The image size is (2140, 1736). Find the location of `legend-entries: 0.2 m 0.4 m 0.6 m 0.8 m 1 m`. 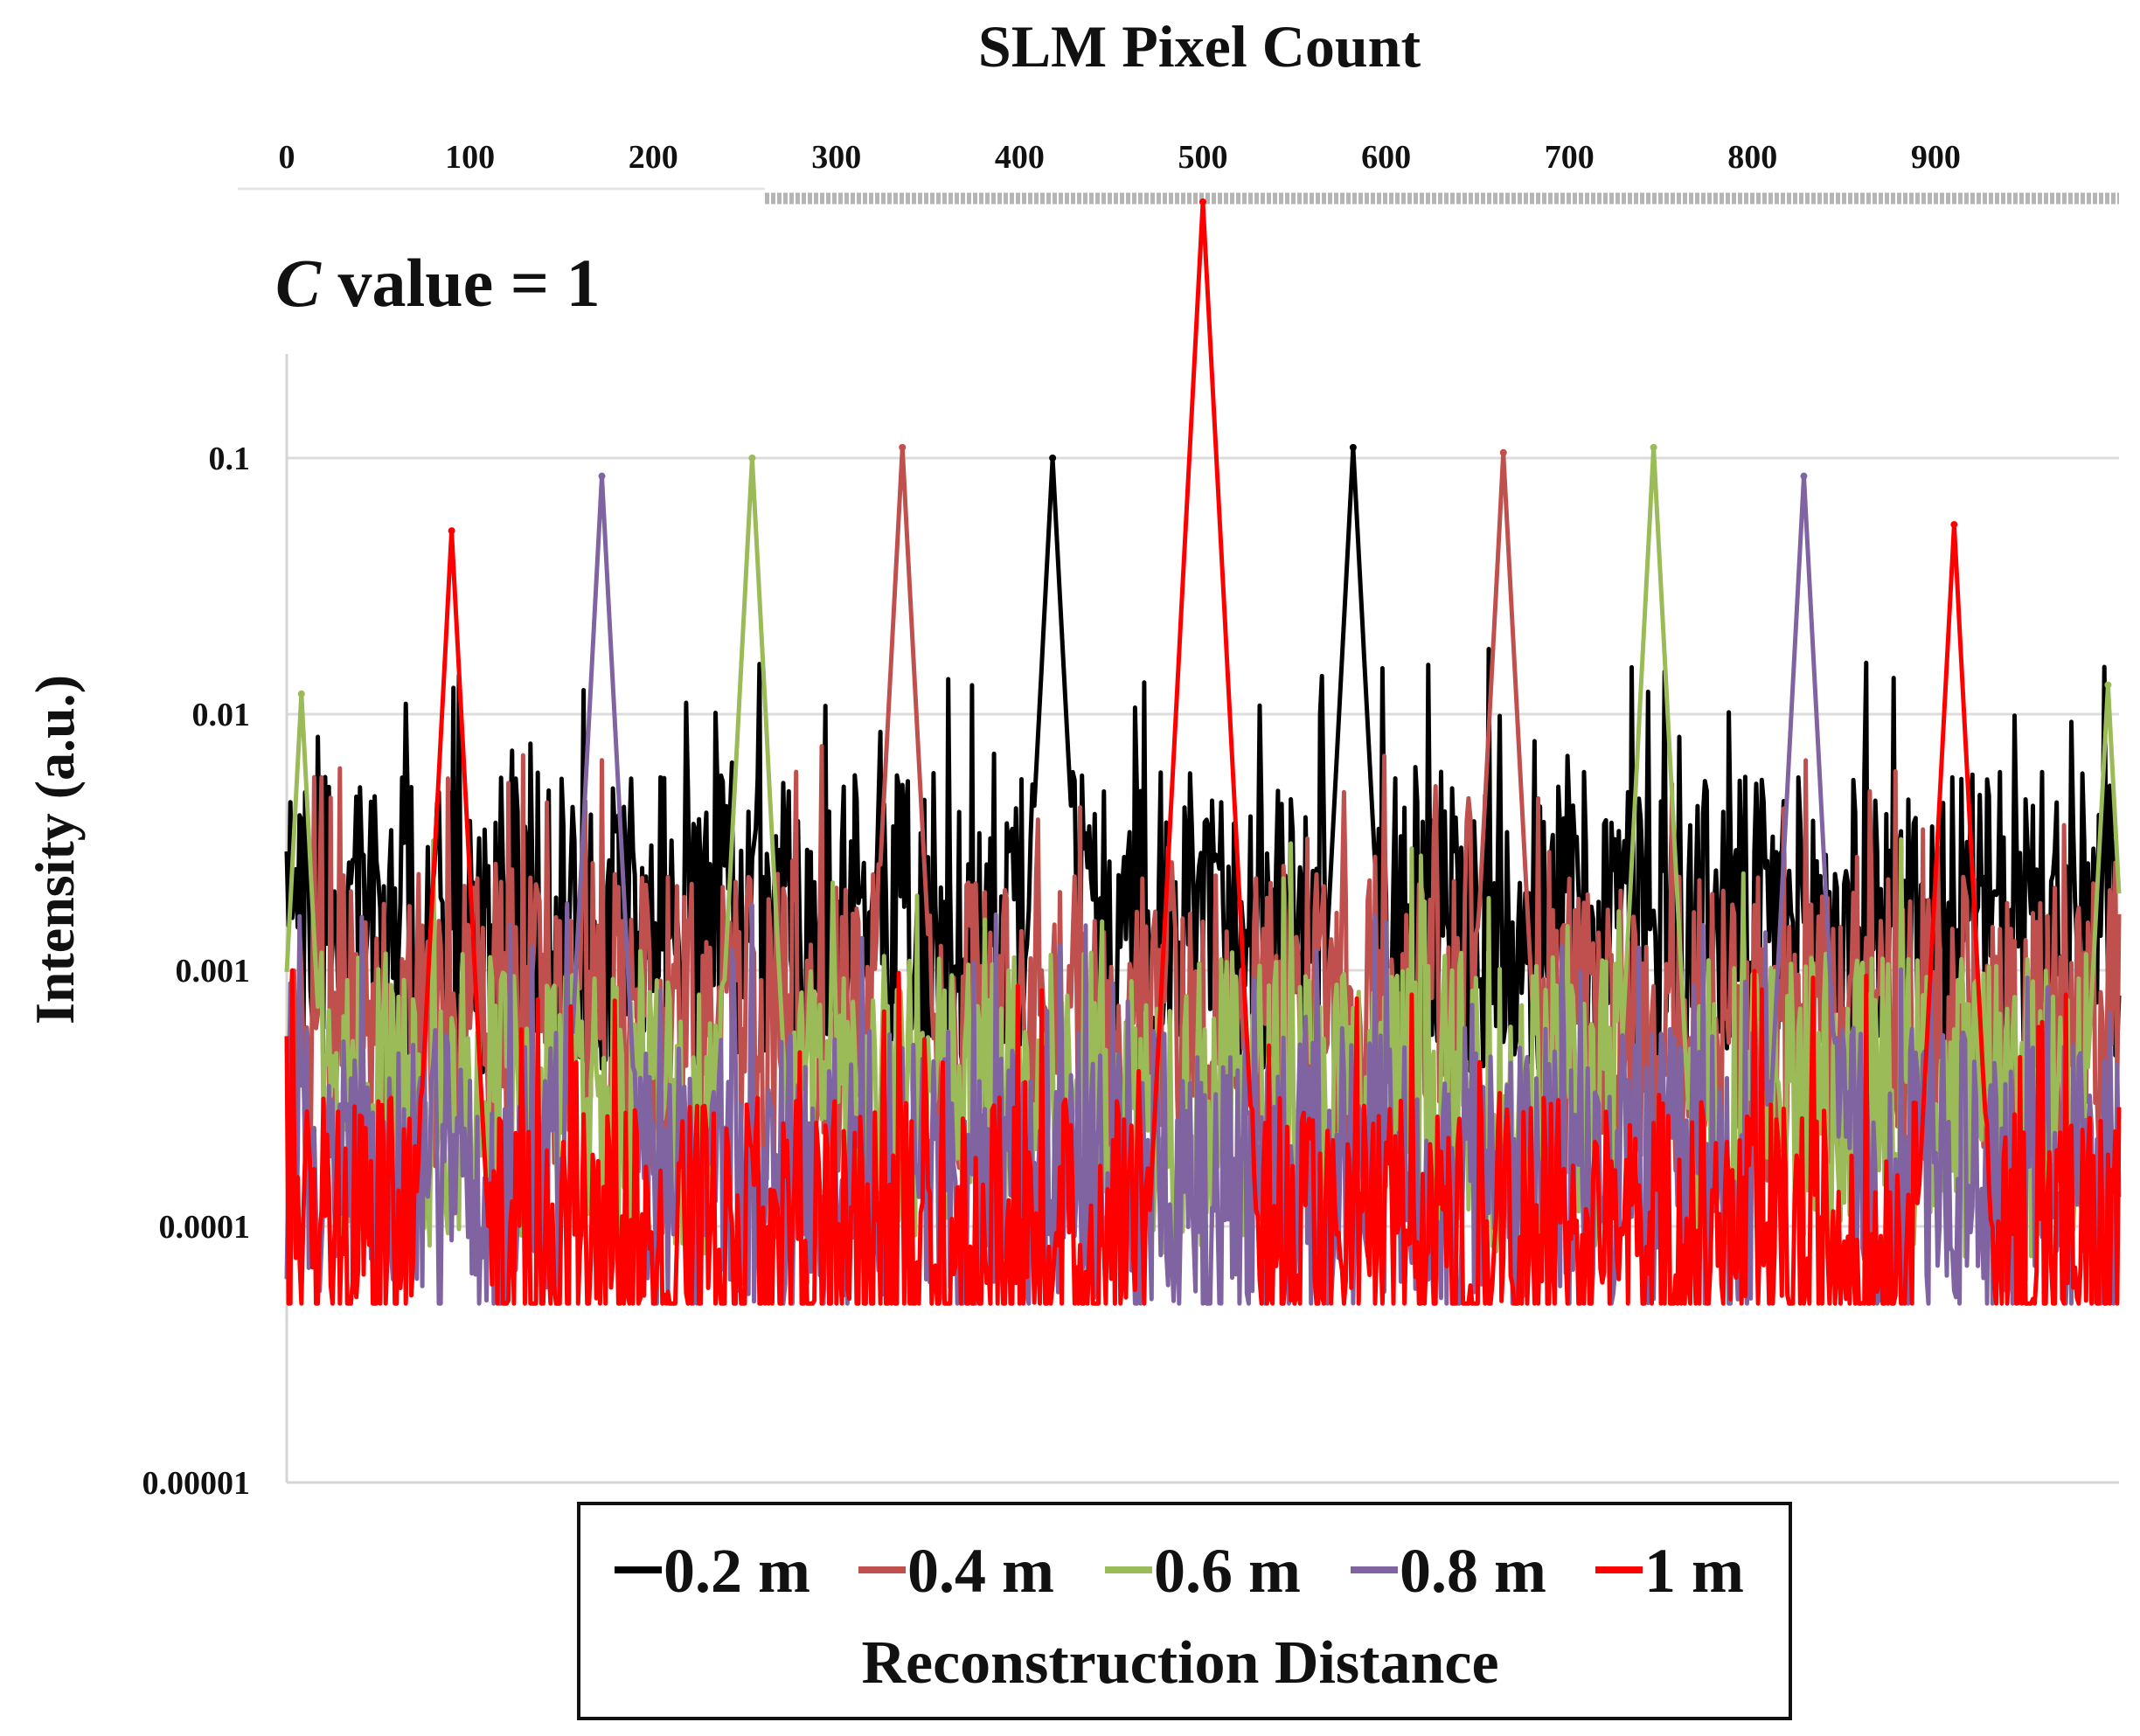

legend-entries: 0.2 m 0.4 m 0.6 m 0.8 m 1 m is located at coordinates (1179, 1571).